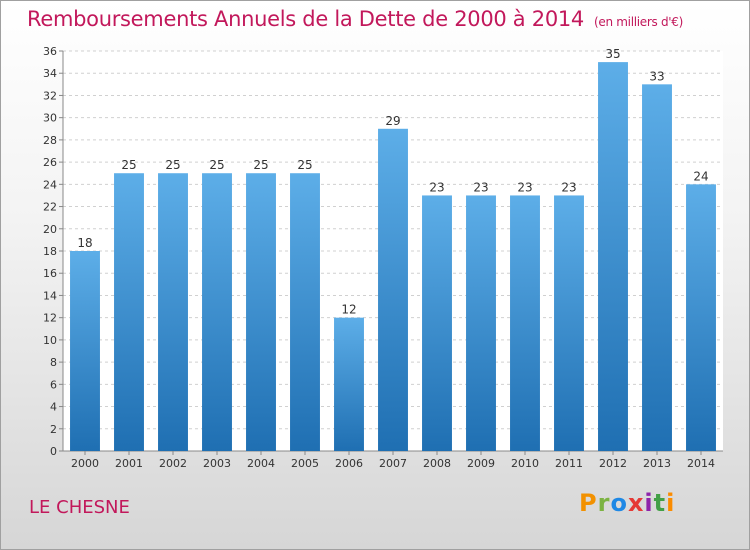 This screenshot has height=550, width=750. Describe the element at coordinates (437, 463) in the screenshot. I see `x-tick-label: 2008` at that location.